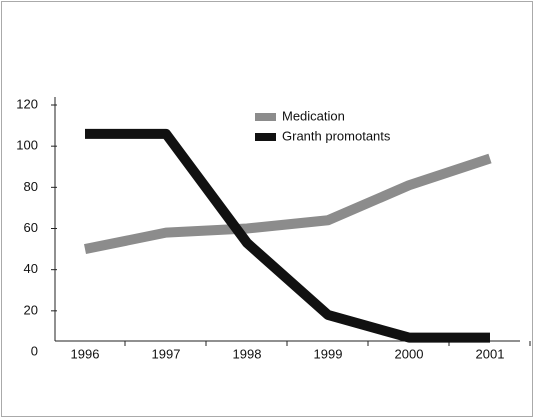  I want to click on y-tick-label: 100, so click(27, 145).